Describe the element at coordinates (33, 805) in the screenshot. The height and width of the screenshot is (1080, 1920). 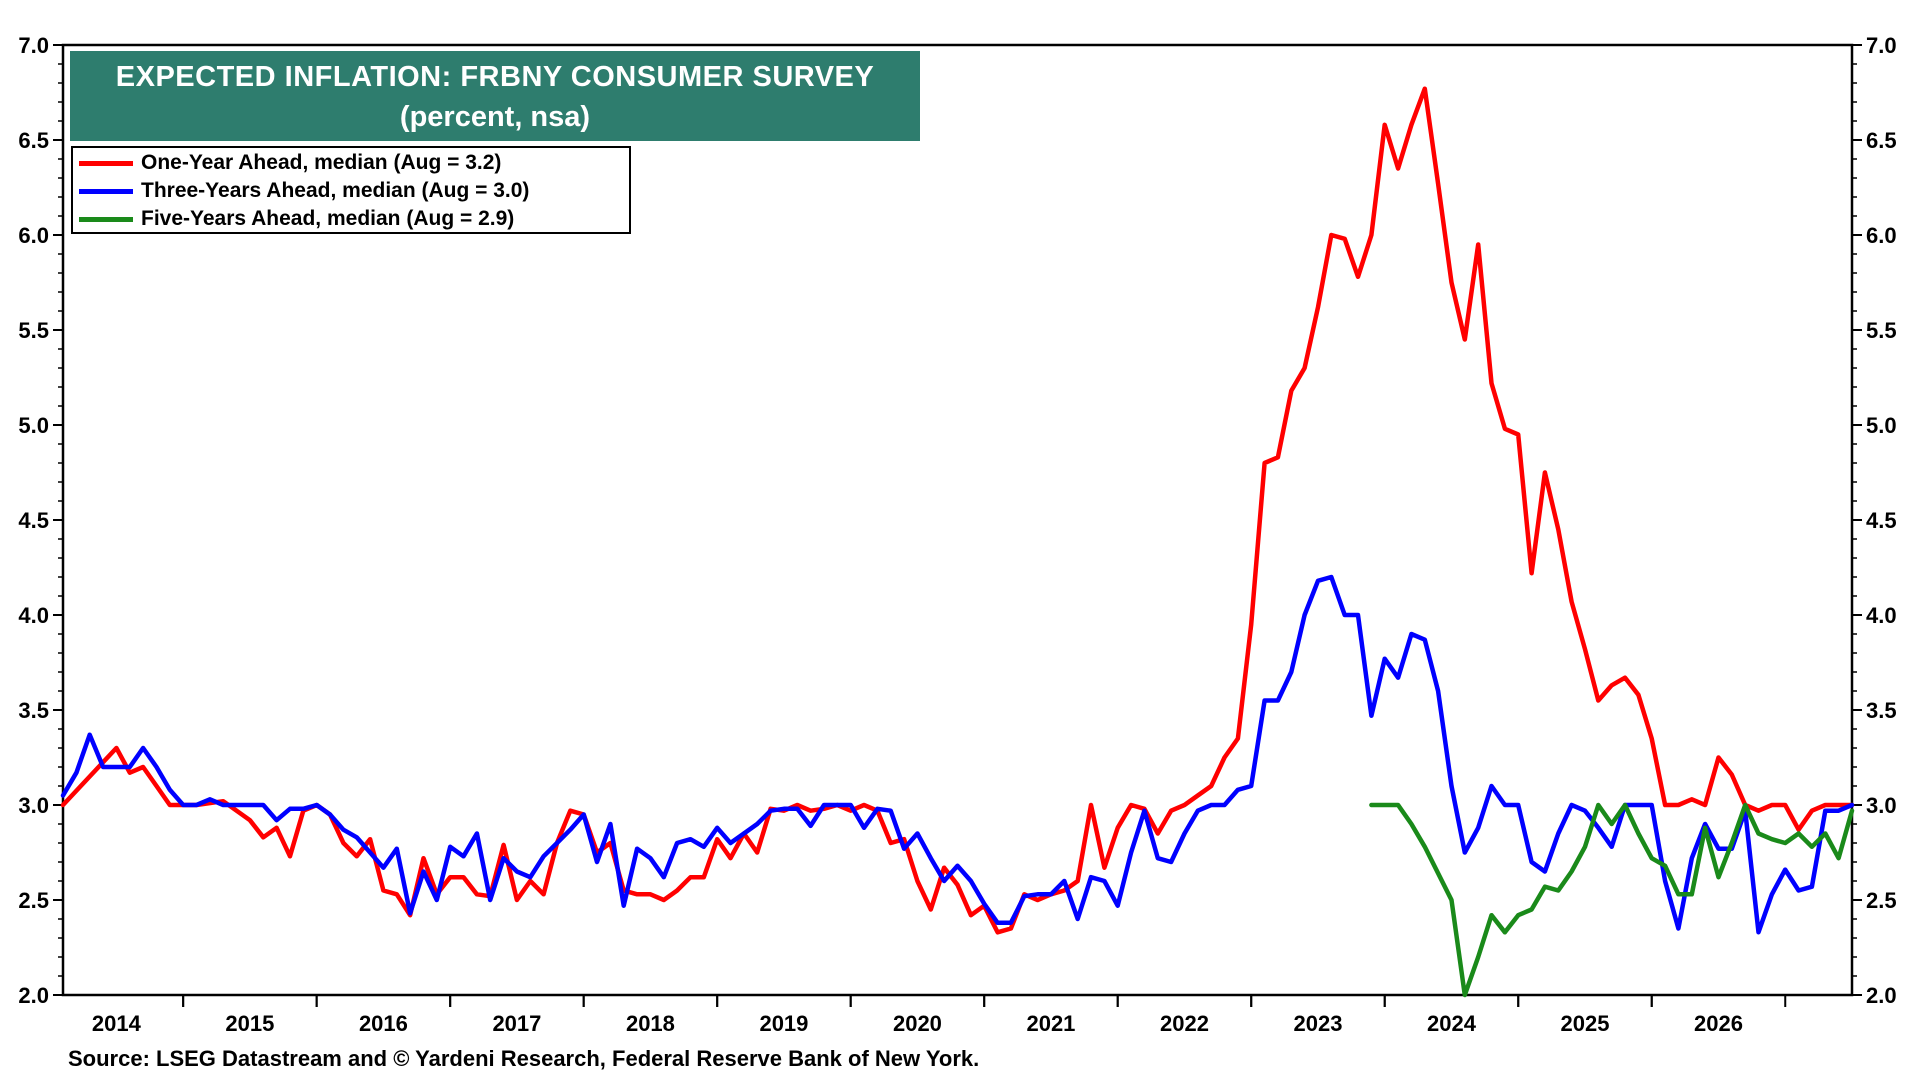
I see `y-tick-label-left: 3.0` at that location.